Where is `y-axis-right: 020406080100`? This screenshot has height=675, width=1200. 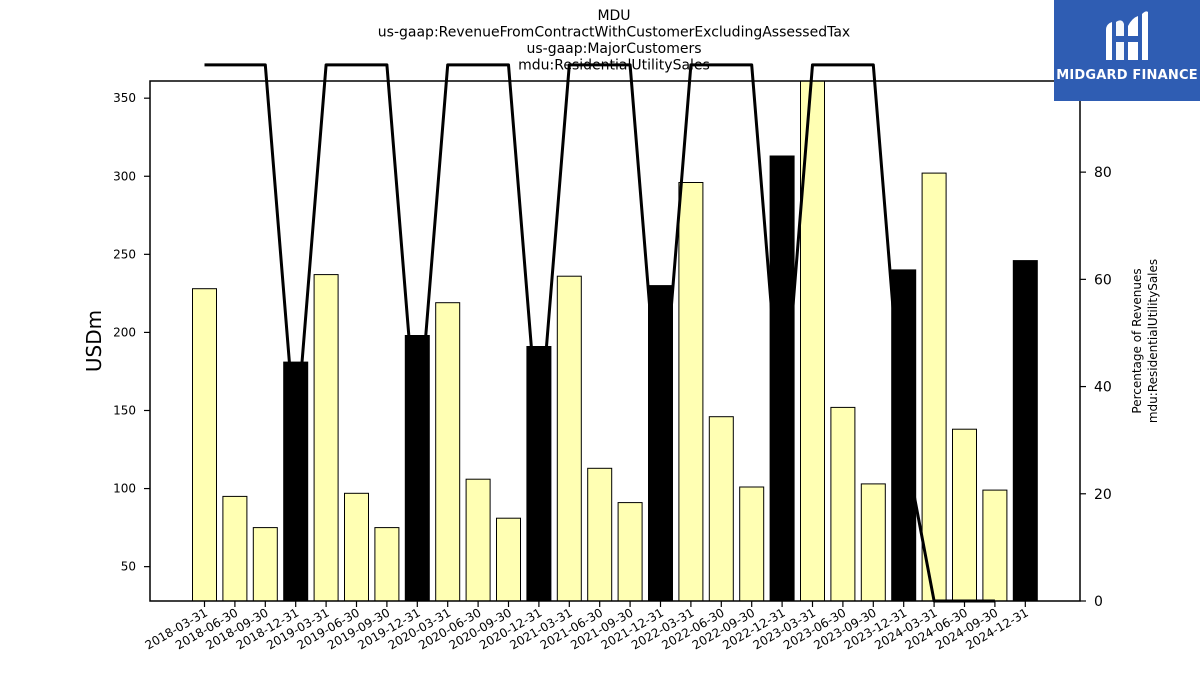 y-axis-right: 020406080100 is located at coordinates (1100, 334).